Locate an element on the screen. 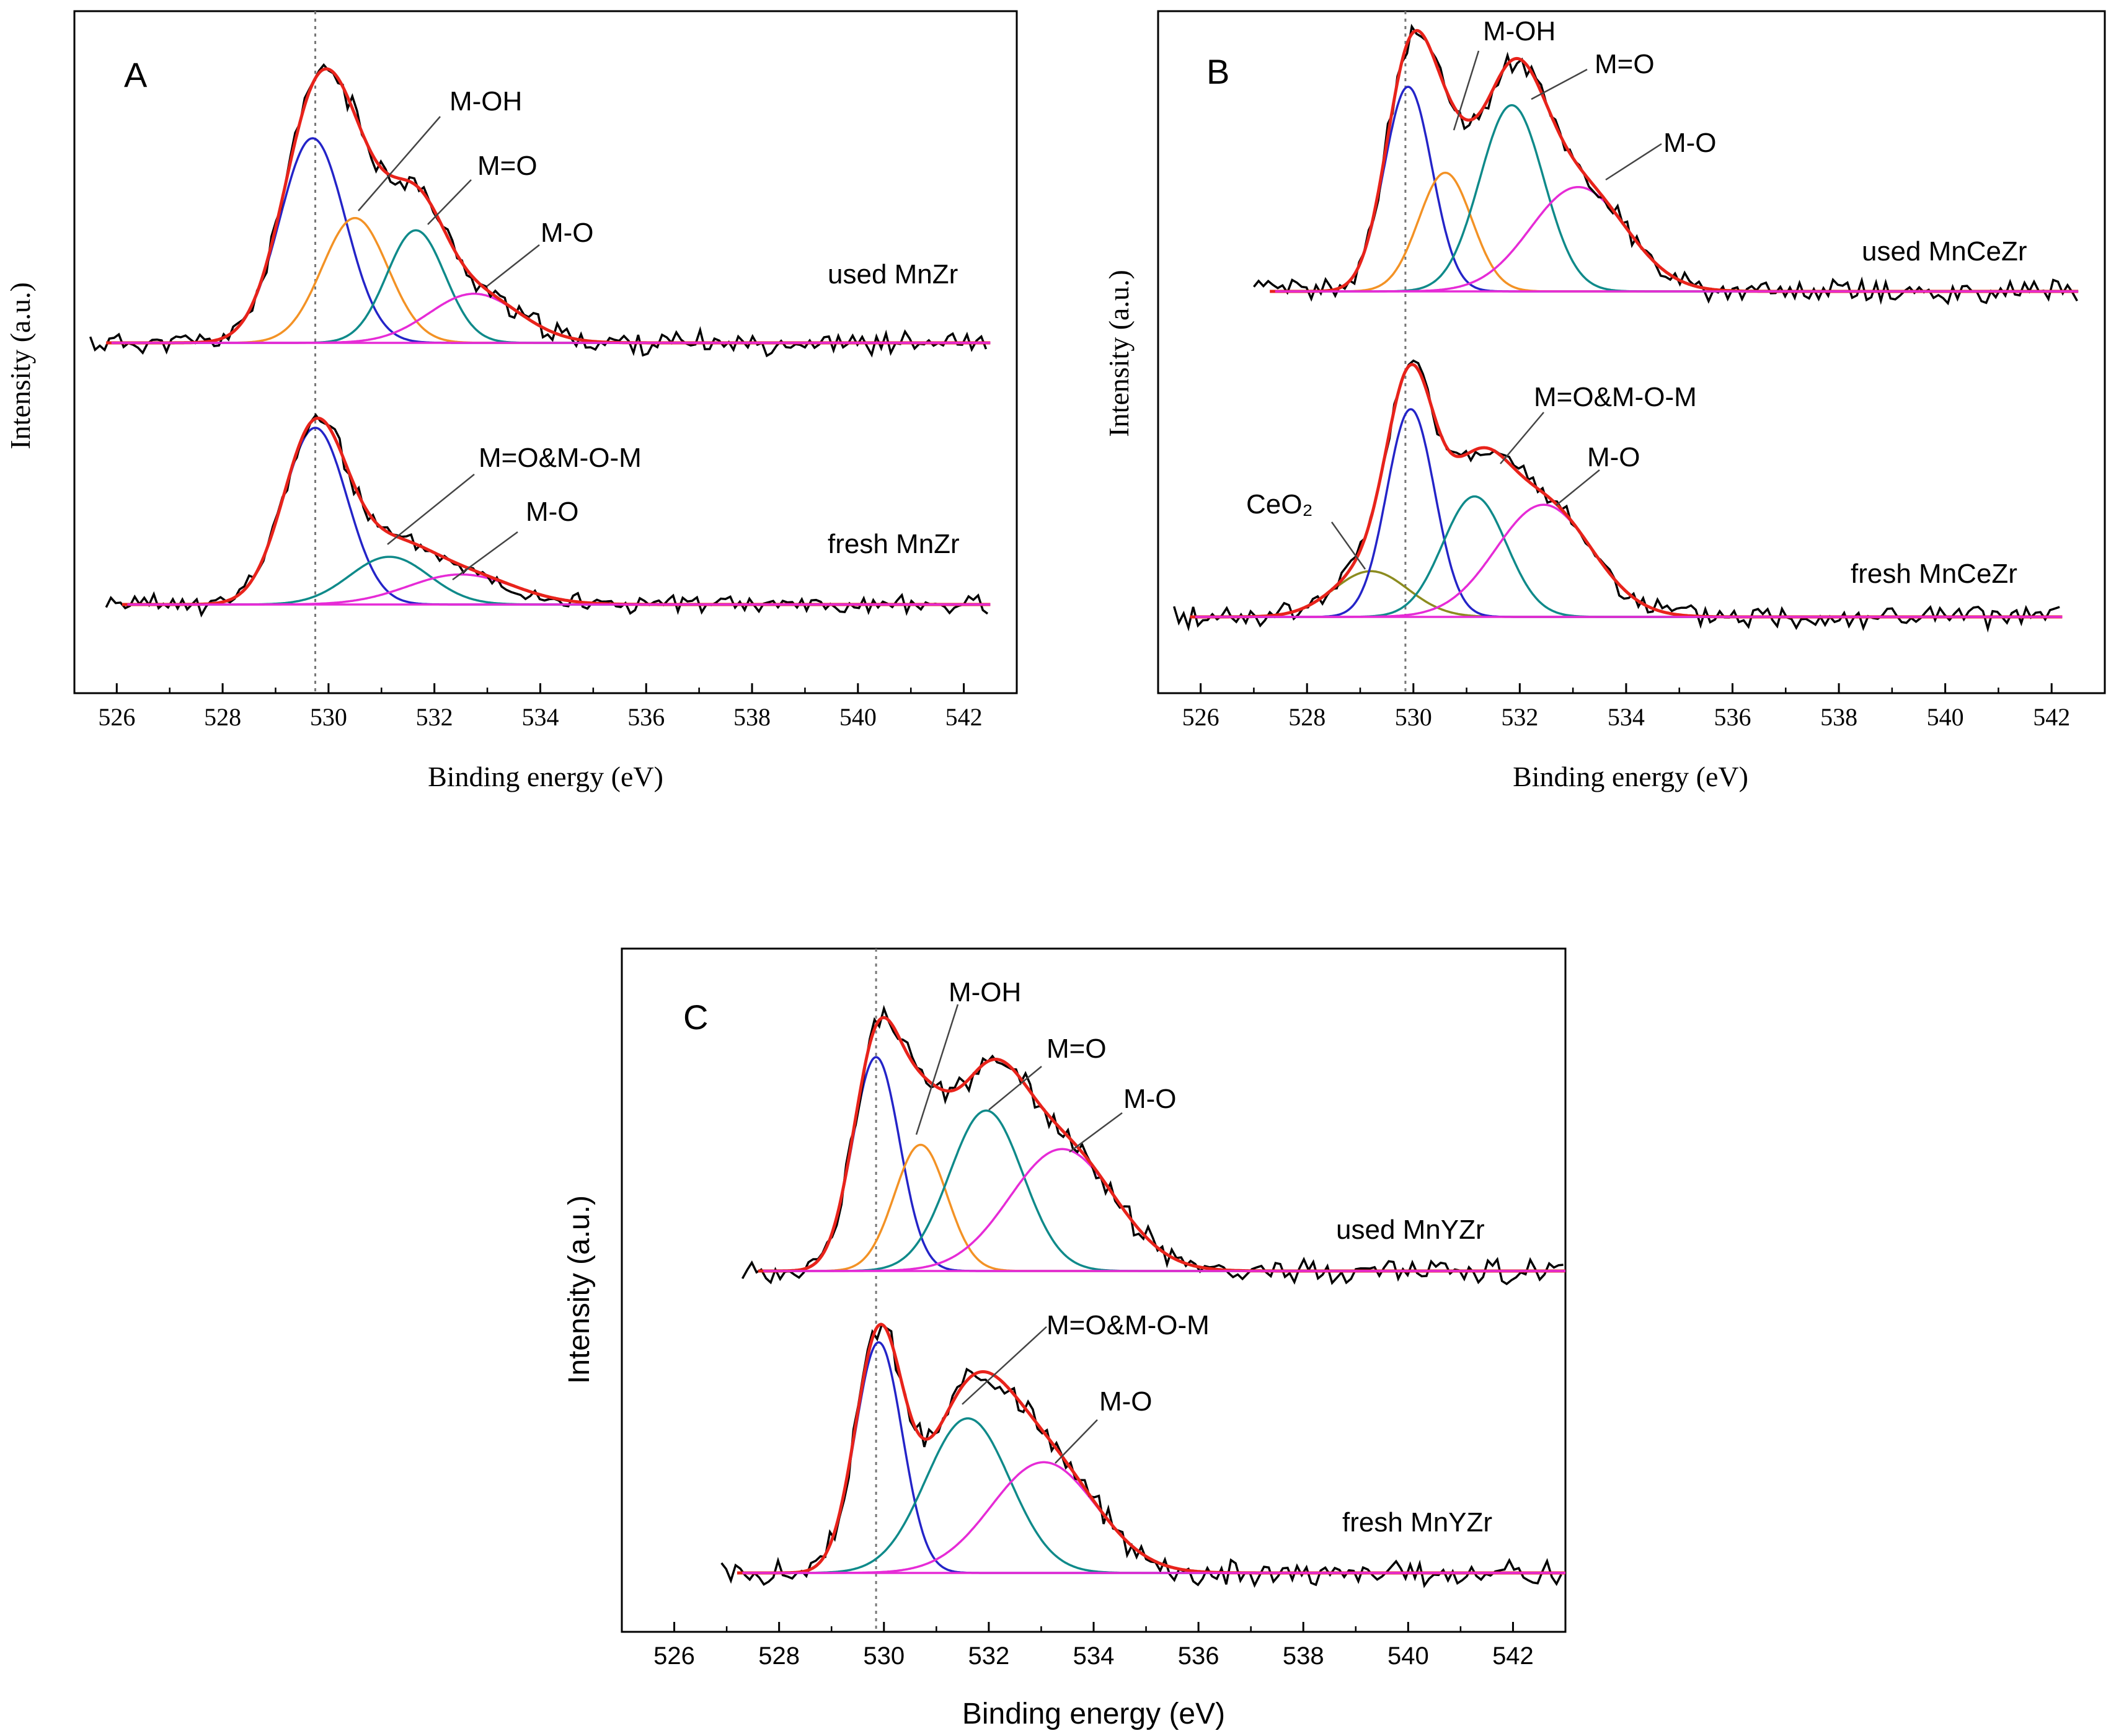 This screenshot has width=2111, height=1736. panel-b-leaders is located at coordinates (1496, 310).